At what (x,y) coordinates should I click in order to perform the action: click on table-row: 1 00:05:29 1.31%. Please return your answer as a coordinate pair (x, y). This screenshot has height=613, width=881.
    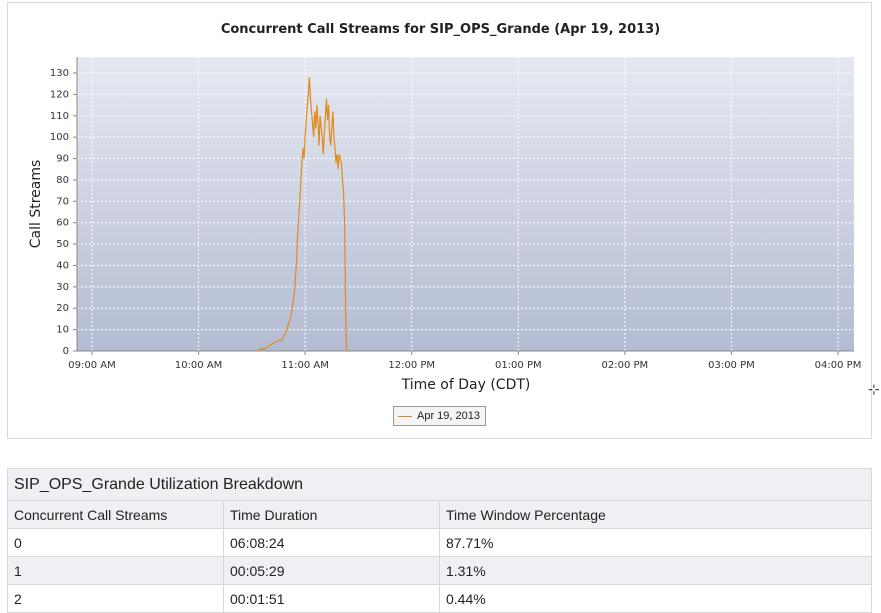
    Looking at the image, I should click on (439, 570).